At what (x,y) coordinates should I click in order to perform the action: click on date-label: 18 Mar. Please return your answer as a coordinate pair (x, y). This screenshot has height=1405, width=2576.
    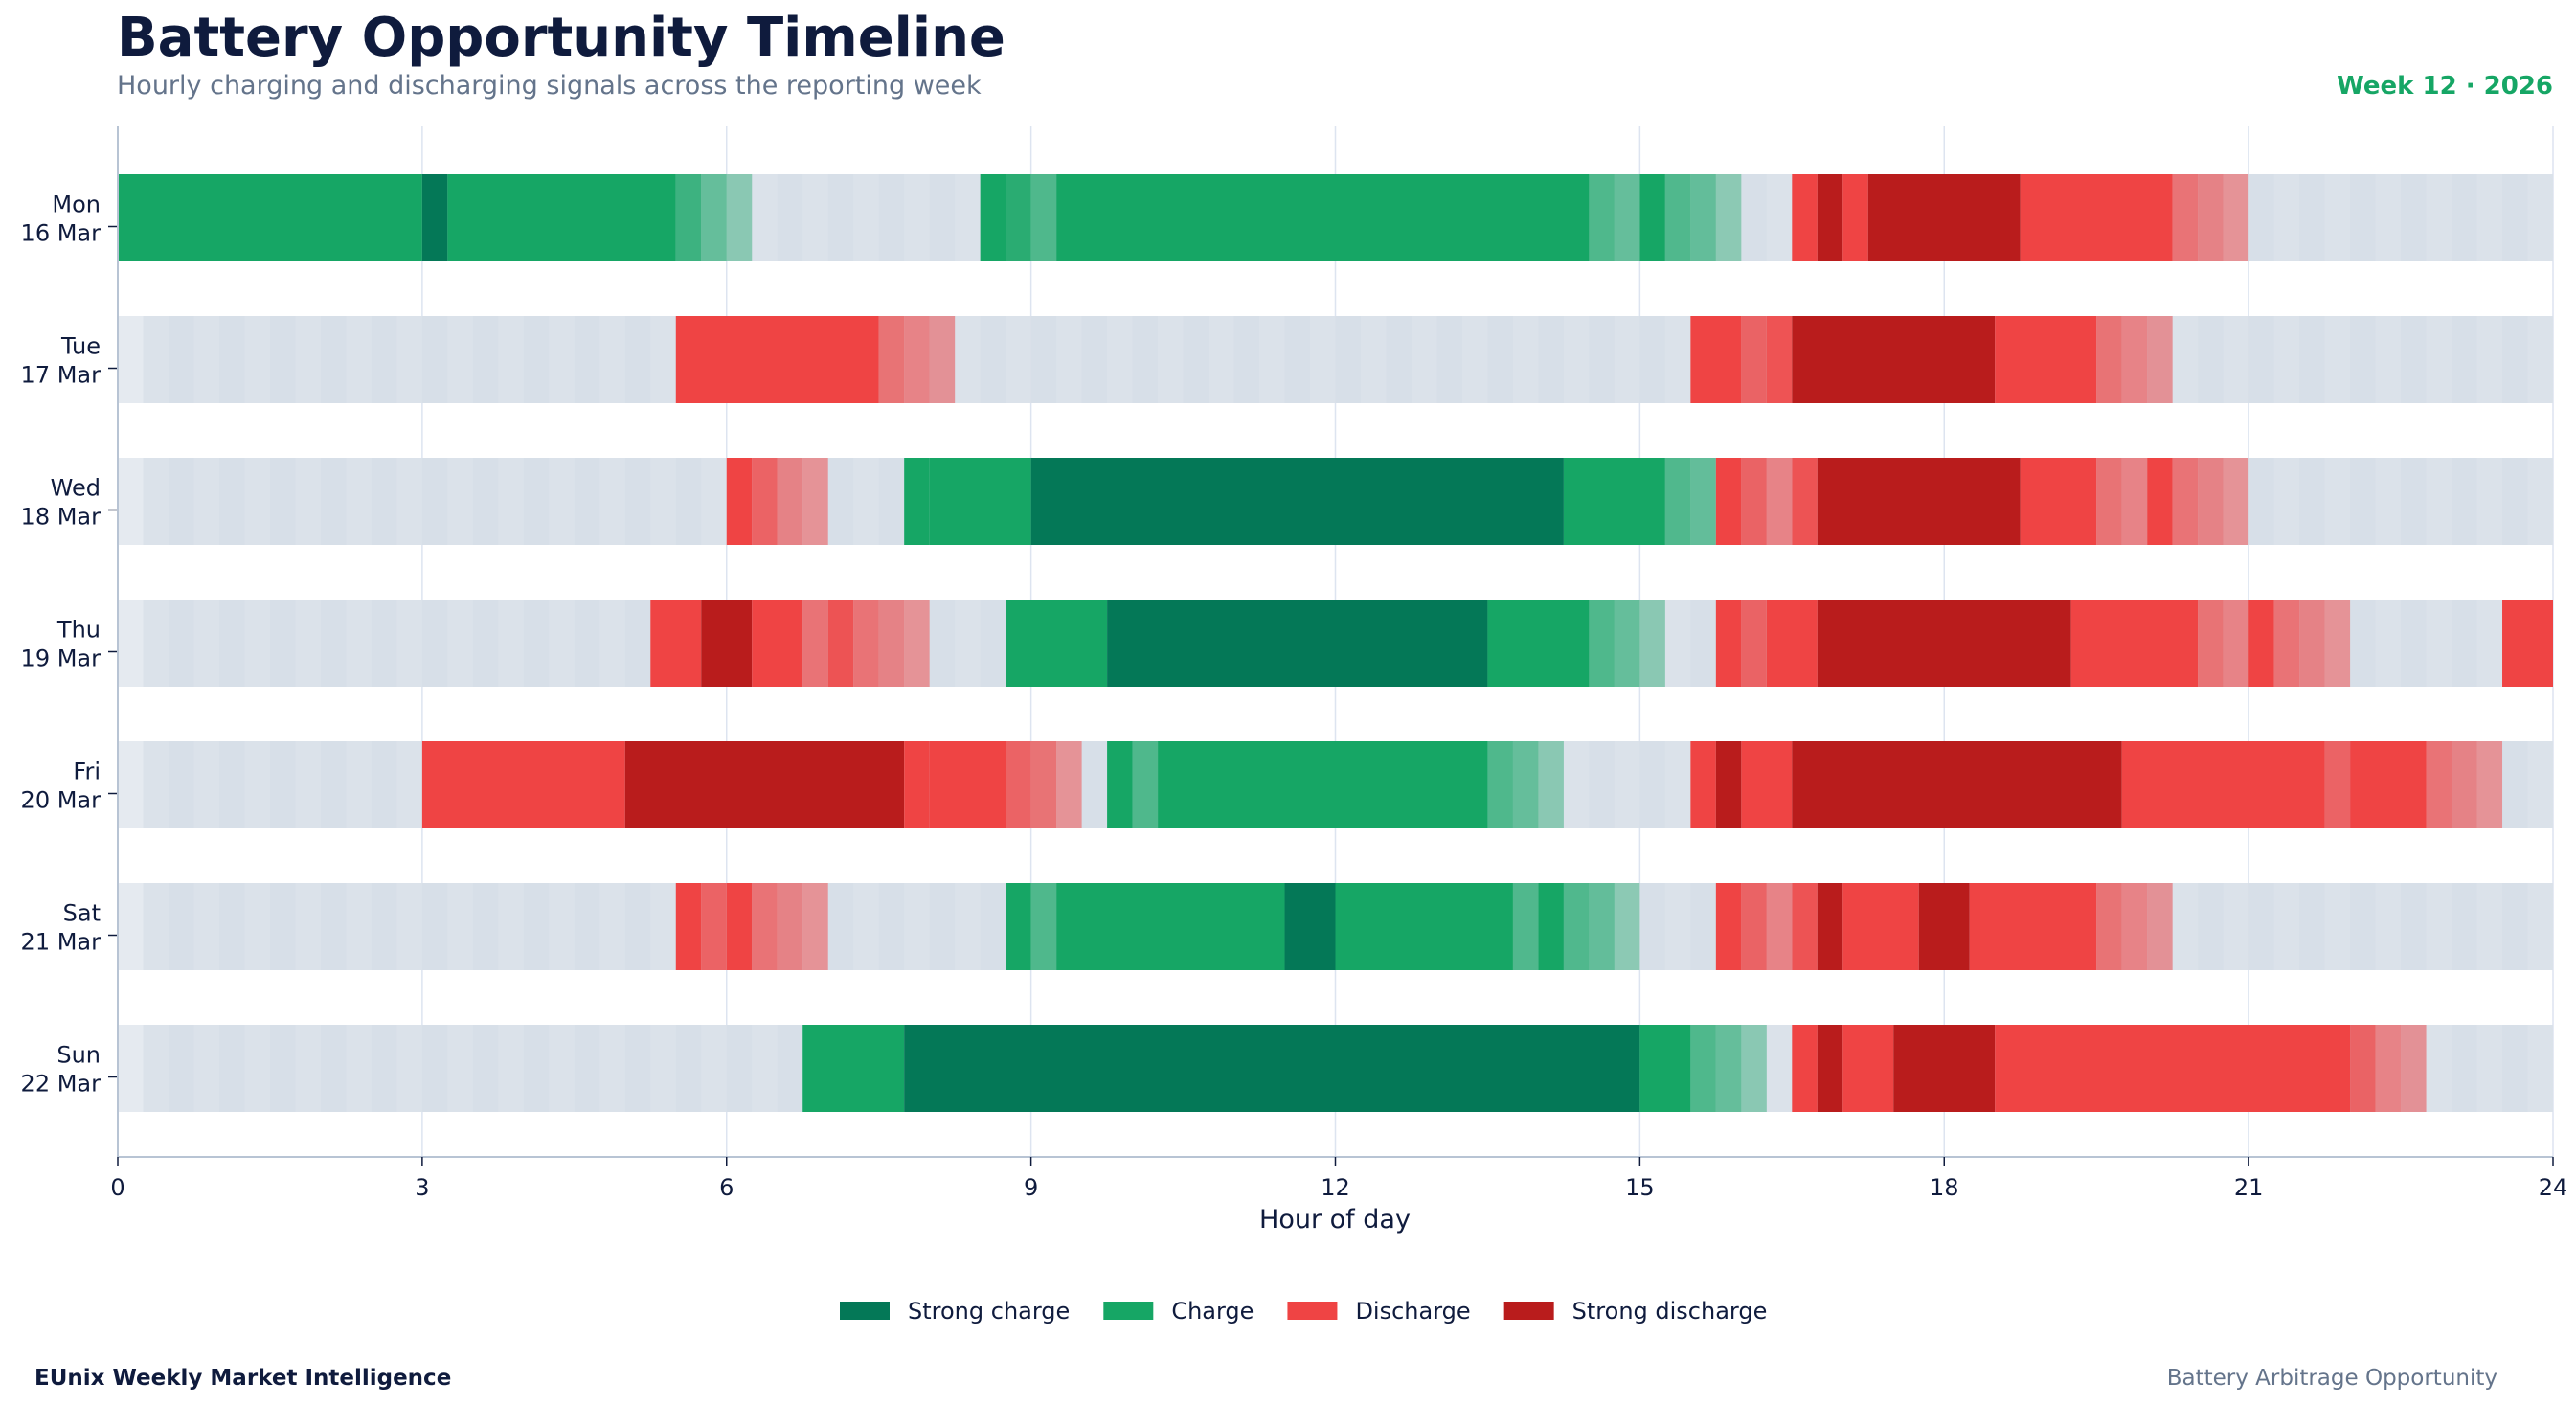
    Looking at the image, I should click on (62, 517).